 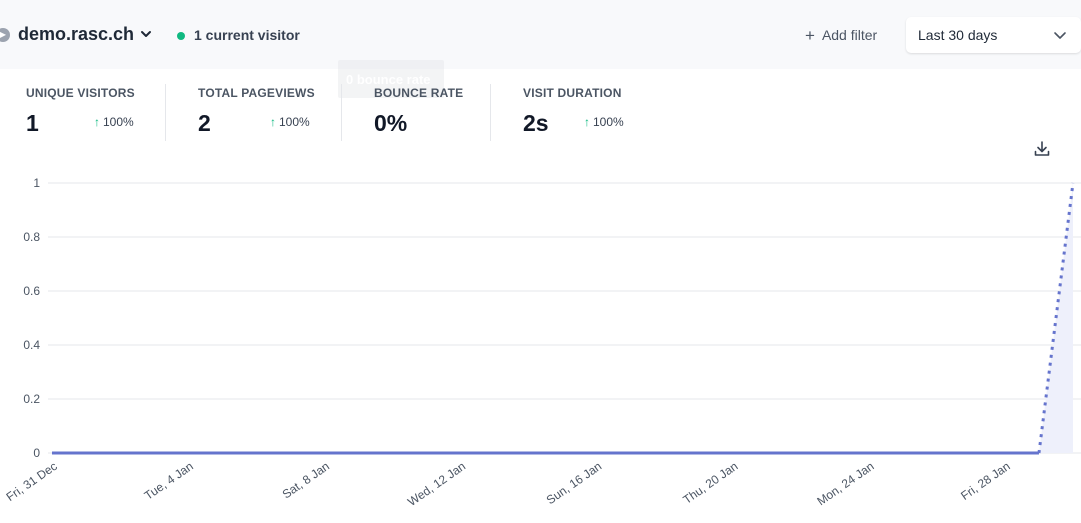 What do you see at coordinates (256, 93) in the screenshot?
I see `stat-label: TOTAL PAGEVIEWS` at bounding box center [256, 93].